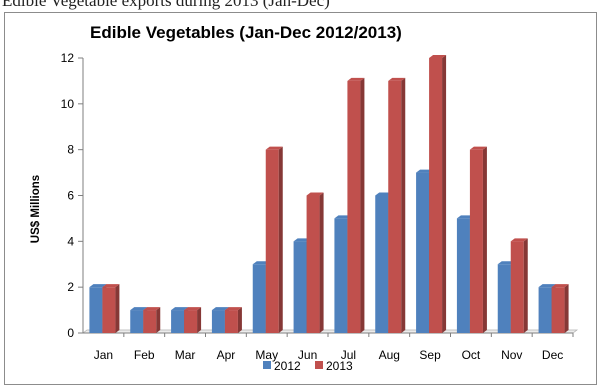 The height and width of the screenshot is (389, 603). I want to click on legend: 2012 2013, so click(308, 366).